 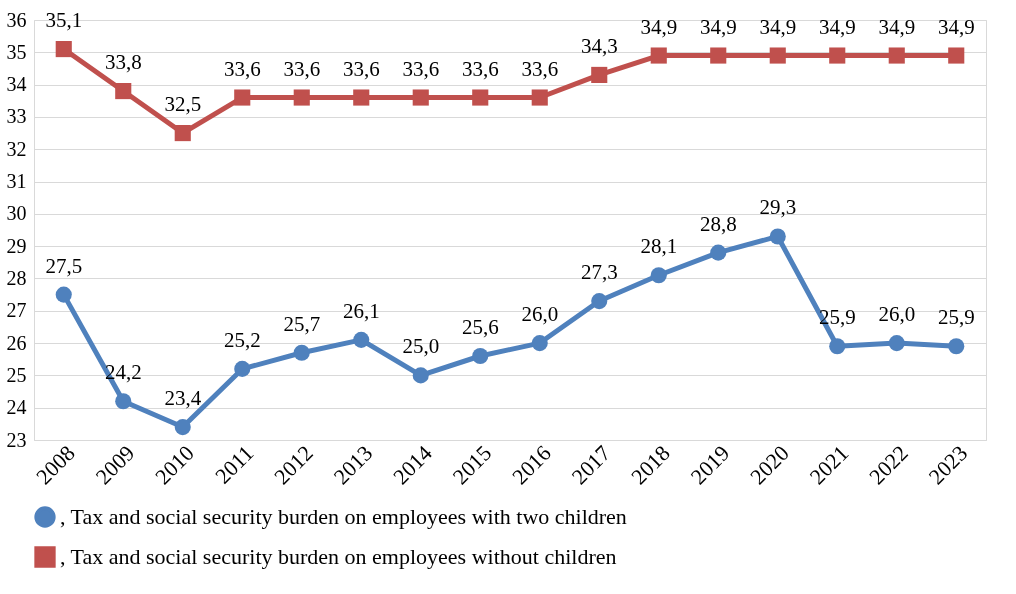 I want to click on y-tick-label: 24, so click(x=16, y=407).